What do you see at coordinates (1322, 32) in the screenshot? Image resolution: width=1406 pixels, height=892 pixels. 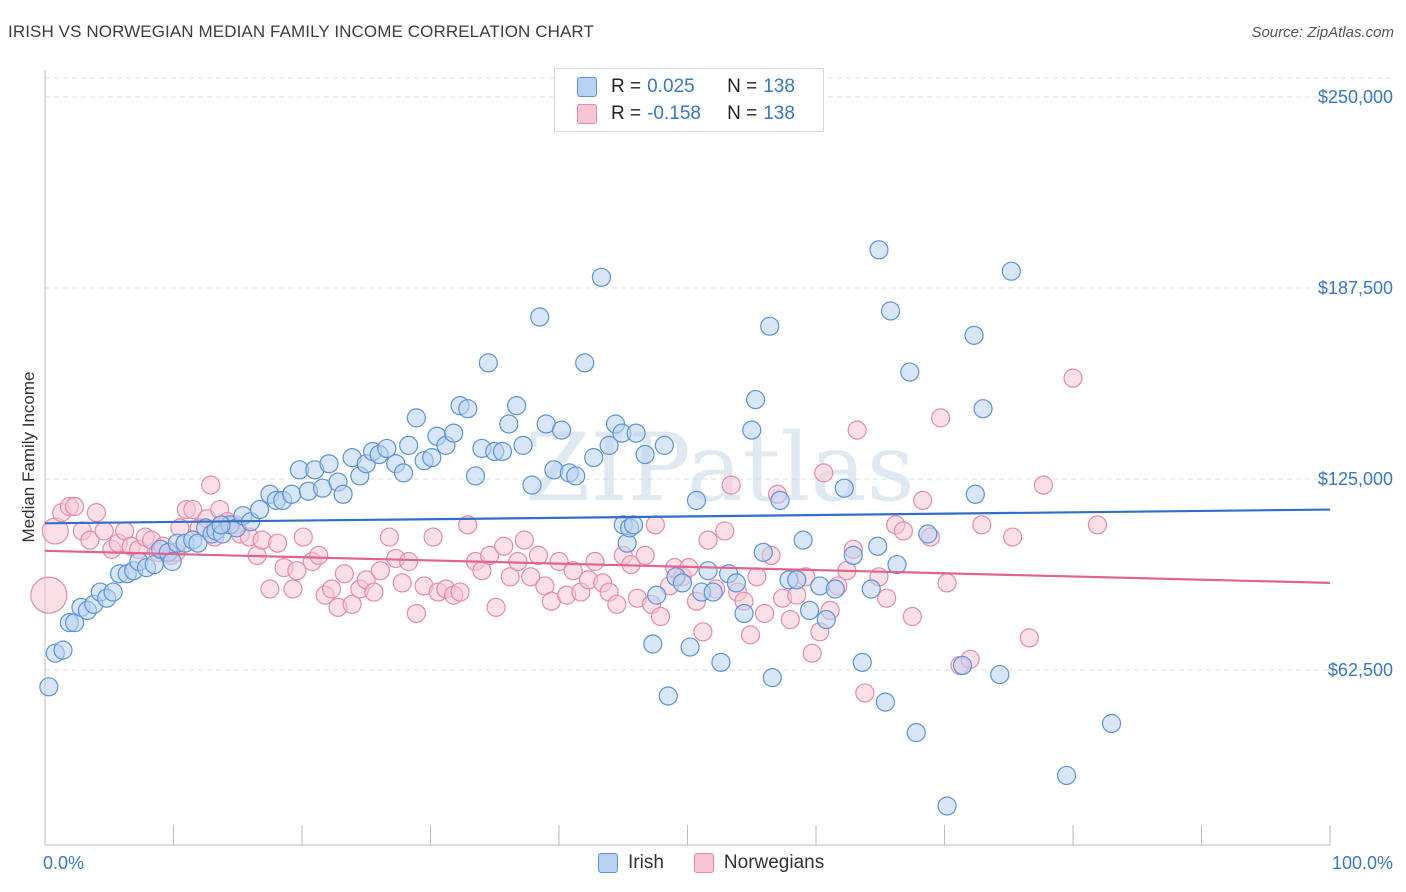 I see `chart-source: Source: ZipAtlas.com` at bounding box center [1322, 32].